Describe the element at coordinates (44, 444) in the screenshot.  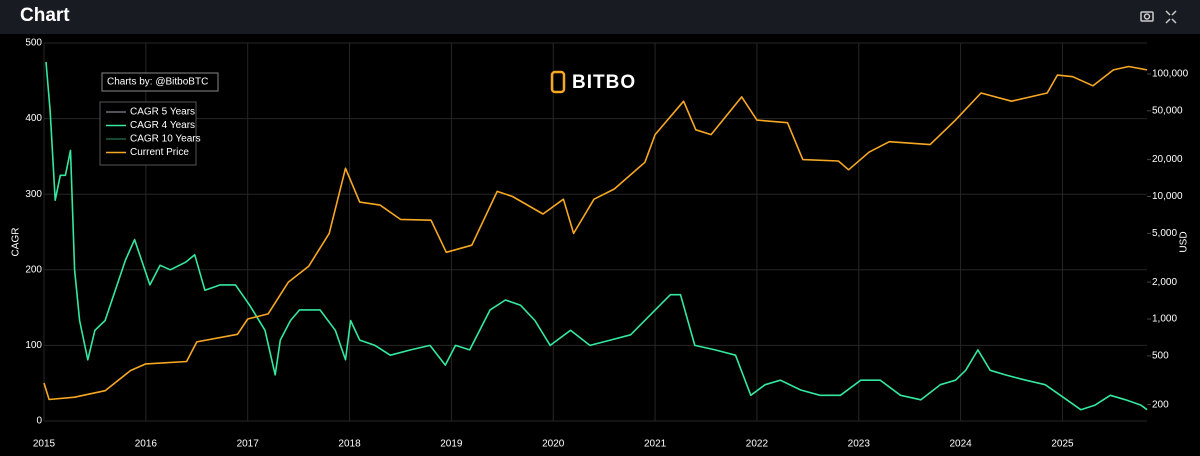
I see `x-tick-label: 2015` at that location.